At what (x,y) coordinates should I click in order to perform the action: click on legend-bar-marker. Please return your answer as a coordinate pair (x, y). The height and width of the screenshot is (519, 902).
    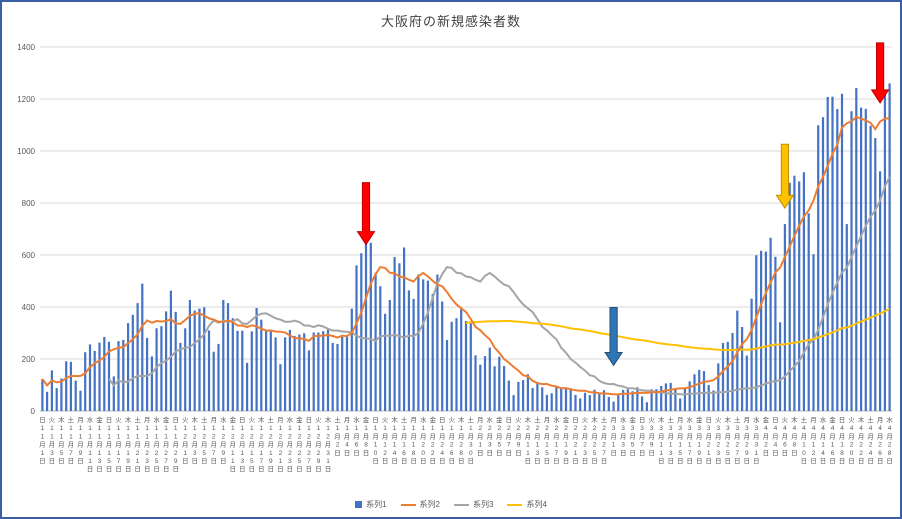
    Looking at the image, I should click on (359, 504).